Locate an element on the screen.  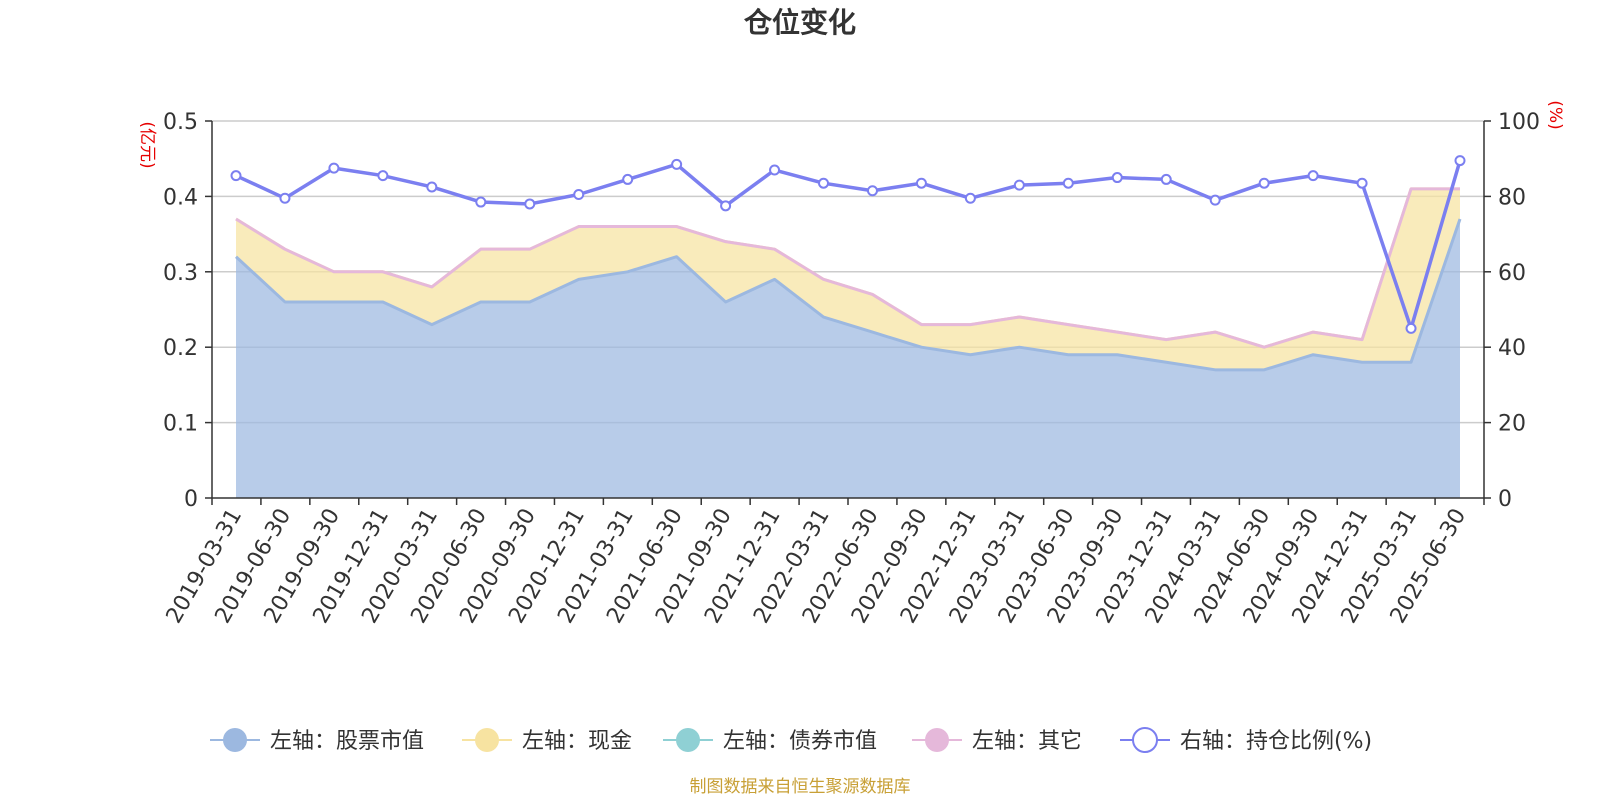
area-edge is located at coordinates (848, 295).